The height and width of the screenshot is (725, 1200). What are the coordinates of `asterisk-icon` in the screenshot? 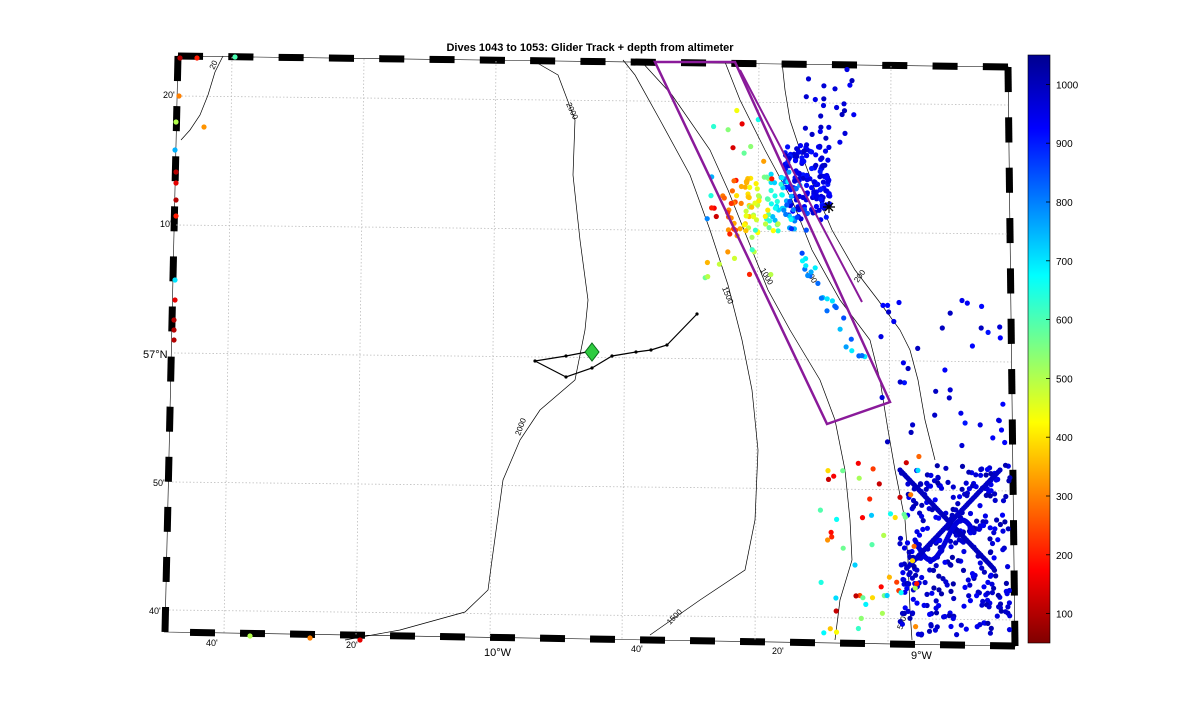 It's located at (829, 207).